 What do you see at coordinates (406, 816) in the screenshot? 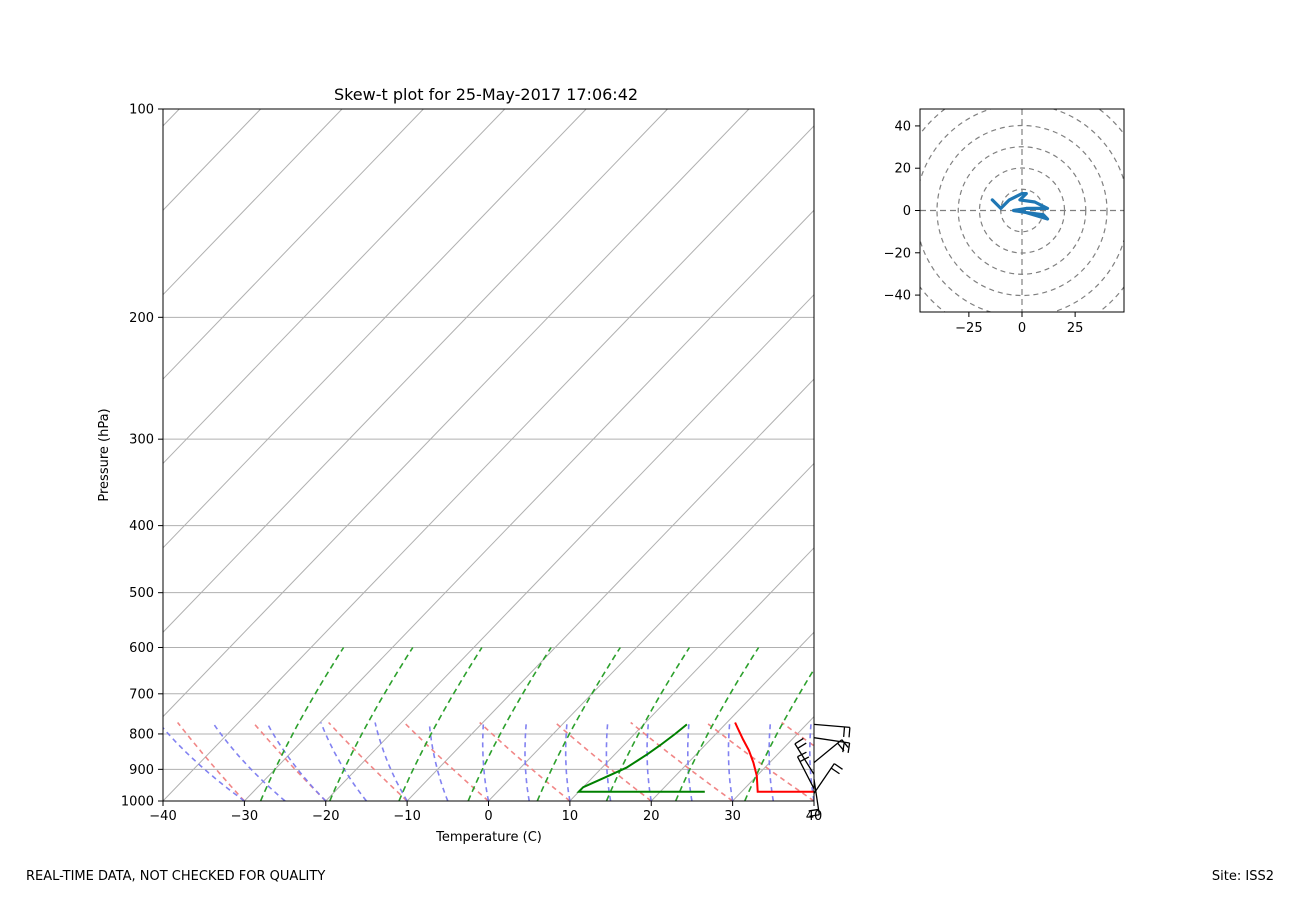
I see `x-tick-label: −10` at bounding box center [406, 816].